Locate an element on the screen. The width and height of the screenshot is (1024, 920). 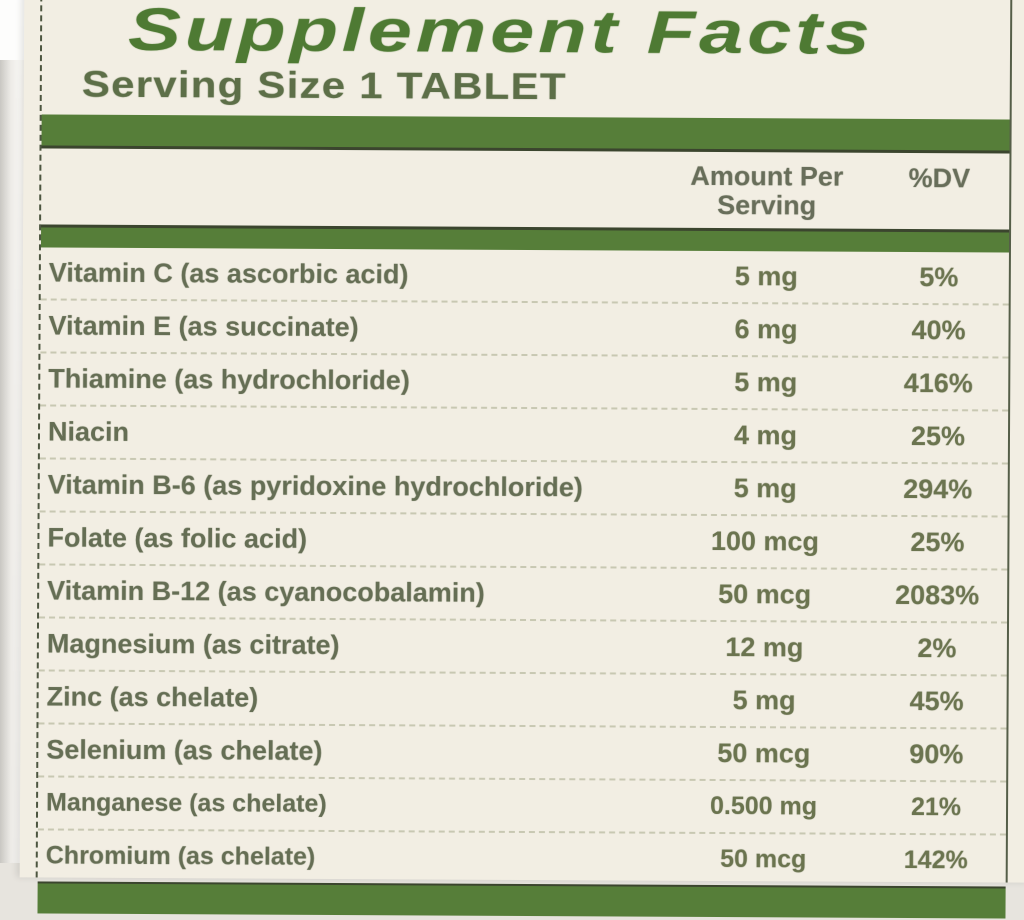
nutrient-dv: 40% is located at coordinates (938, 330).